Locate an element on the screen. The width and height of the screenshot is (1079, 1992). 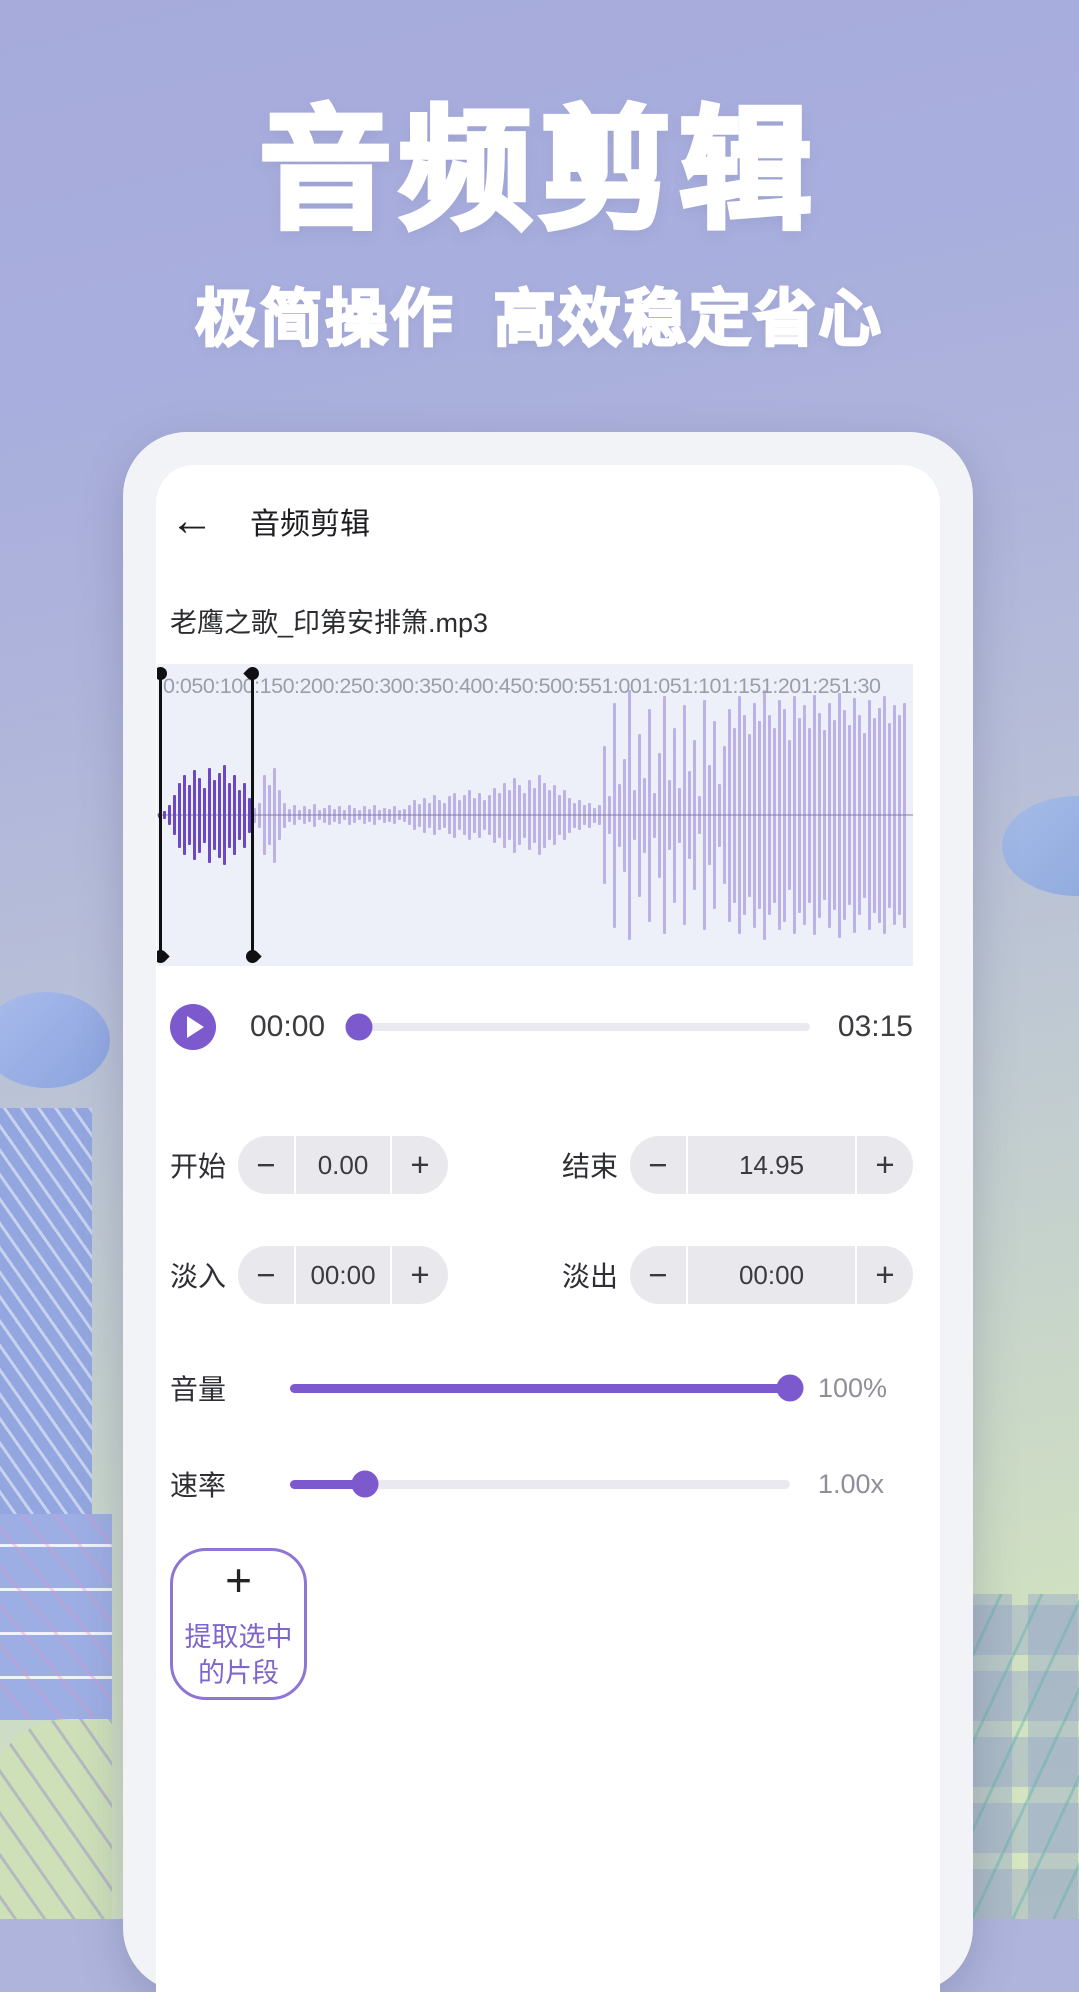
play-button is located at coordinates (193, 1027).